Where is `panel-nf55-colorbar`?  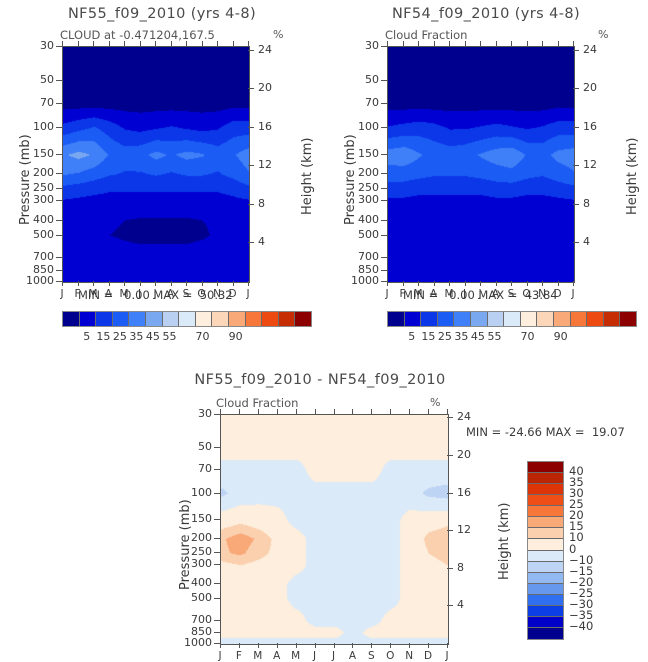 panel-nf55-colorbar is located at coordinates (187, 319).